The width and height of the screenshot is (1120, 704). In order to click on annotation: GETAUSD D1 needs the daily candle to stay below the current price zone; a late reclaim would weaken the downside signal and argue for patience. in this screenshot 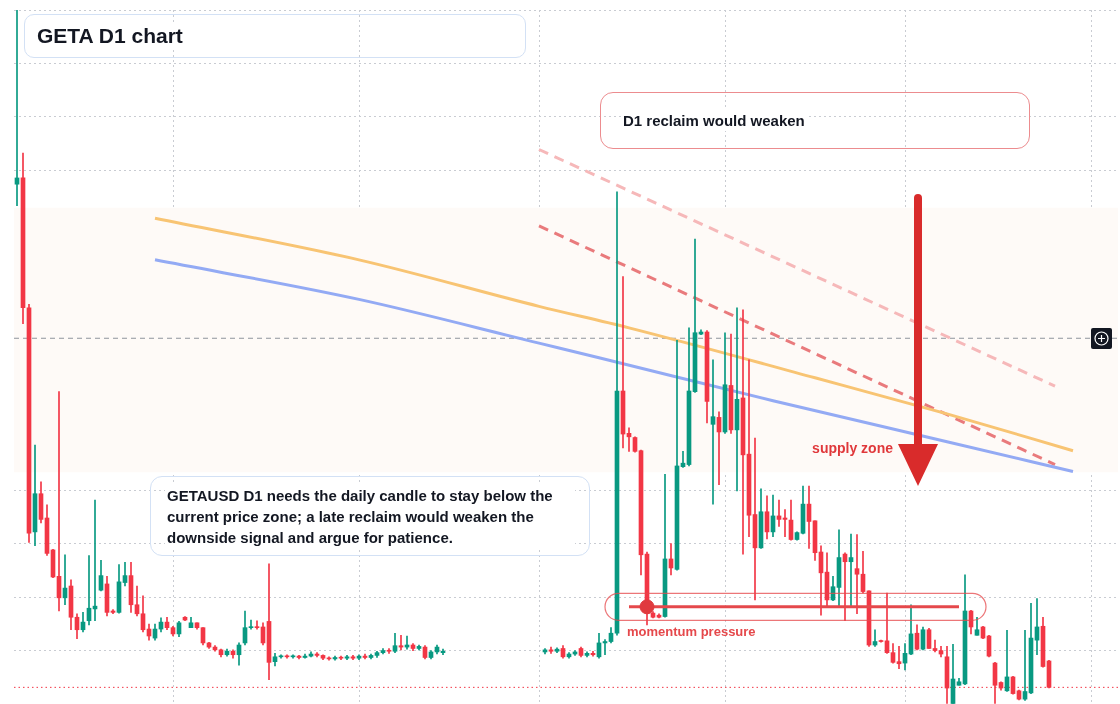, I will do `click(370, 516)`.